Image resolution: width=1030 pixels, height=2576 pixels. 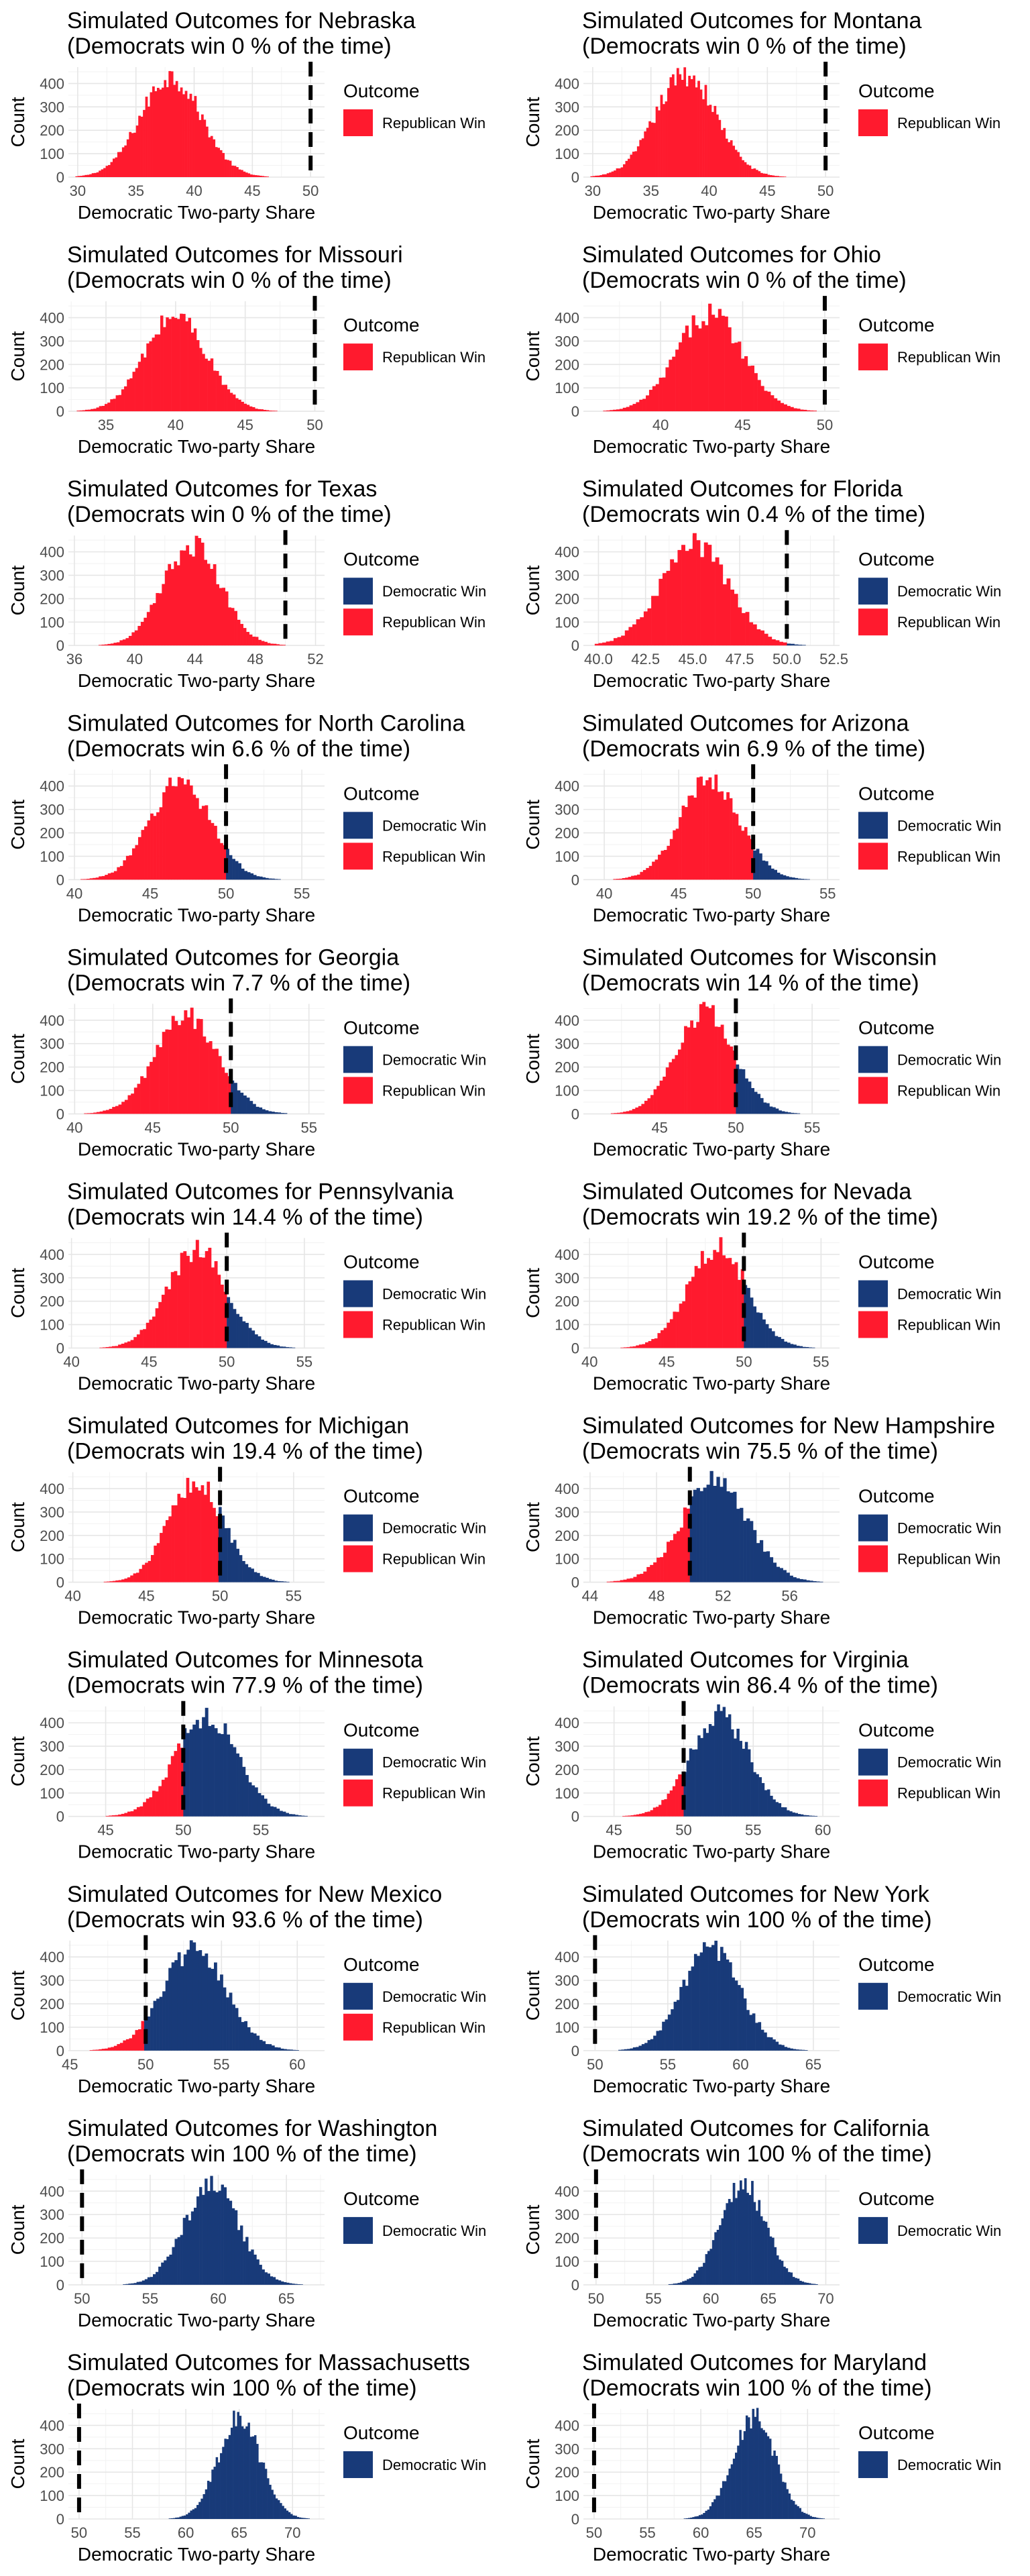 I want to click on y-tick-label: 300, so click(x=52, y=2214).